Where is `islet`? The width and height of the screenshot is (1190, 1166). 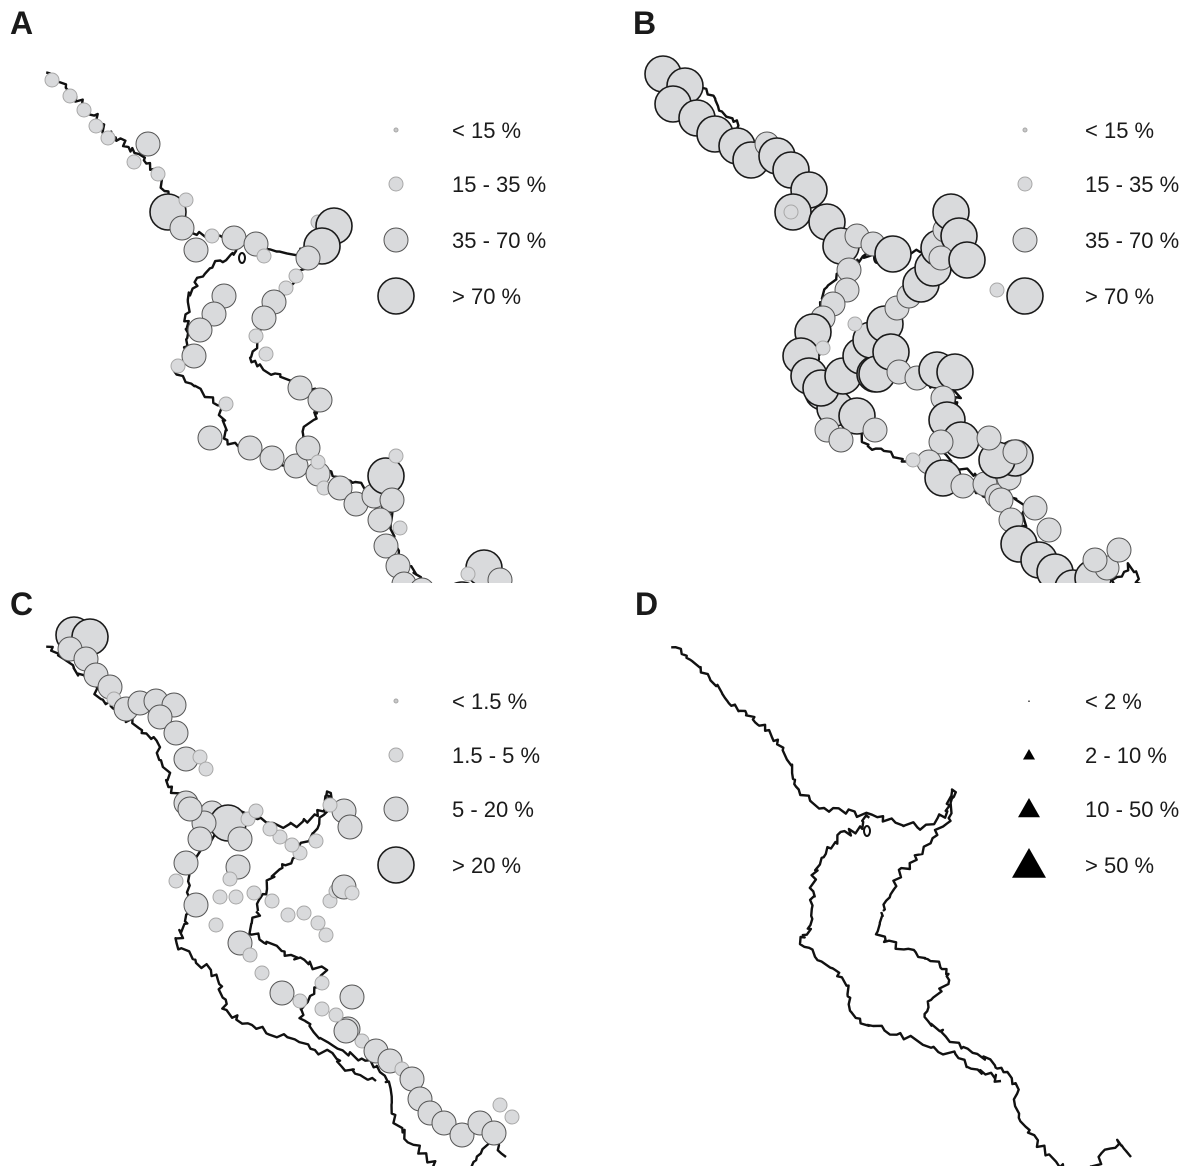
islet is located at coordinates (242, 258).